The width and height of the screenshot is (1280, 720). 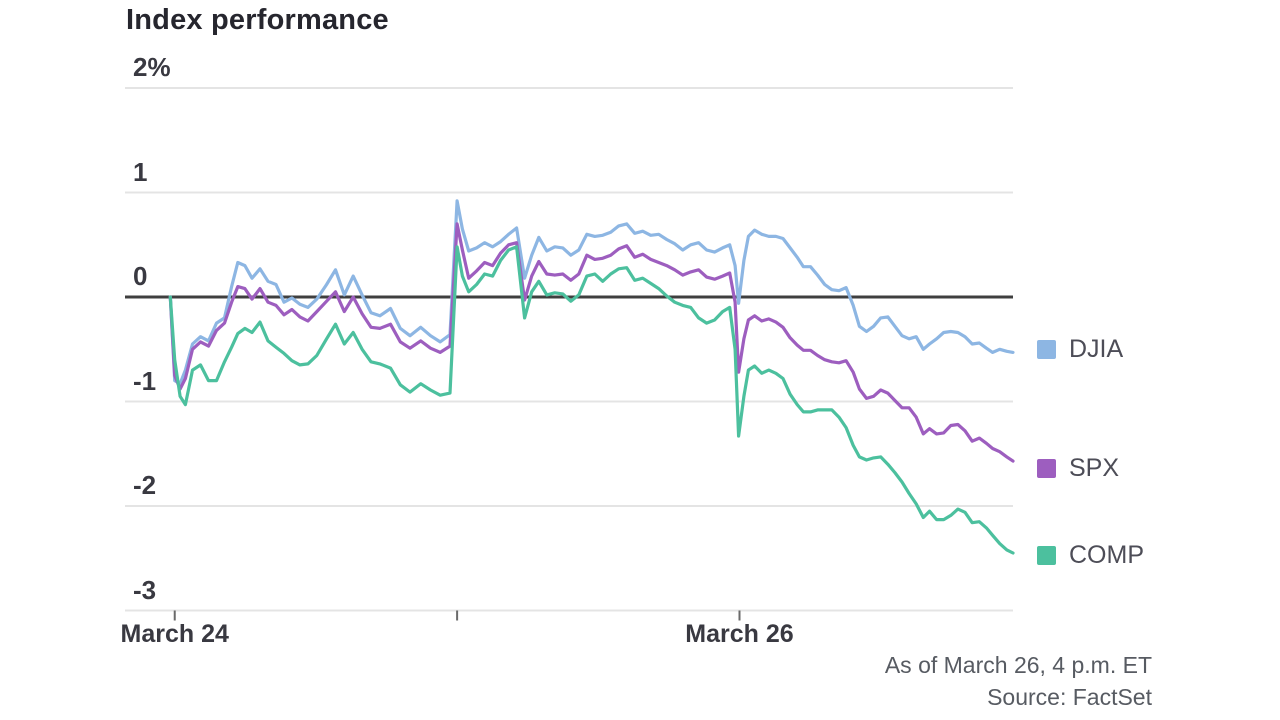 What do you see at coordinates (739, 634) in the screenshot?
I see `x-axis-label-march-26: March 26` at bounding box center [739, 634].